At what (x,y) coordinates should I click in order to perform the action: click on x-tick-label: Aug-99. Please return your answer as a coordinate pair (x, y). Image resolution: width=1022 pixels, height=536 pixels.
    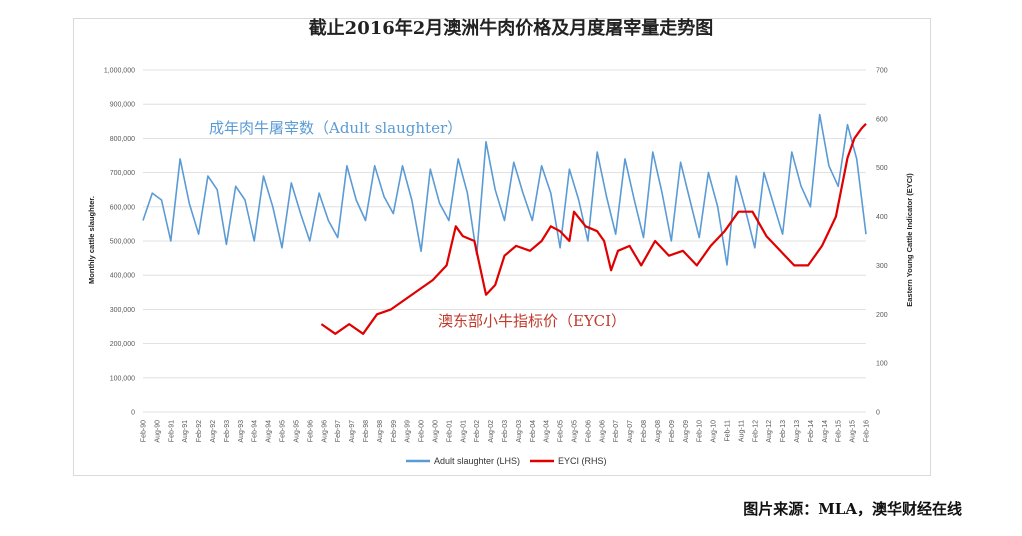
    Looking at the image, I should click on (408, 431).